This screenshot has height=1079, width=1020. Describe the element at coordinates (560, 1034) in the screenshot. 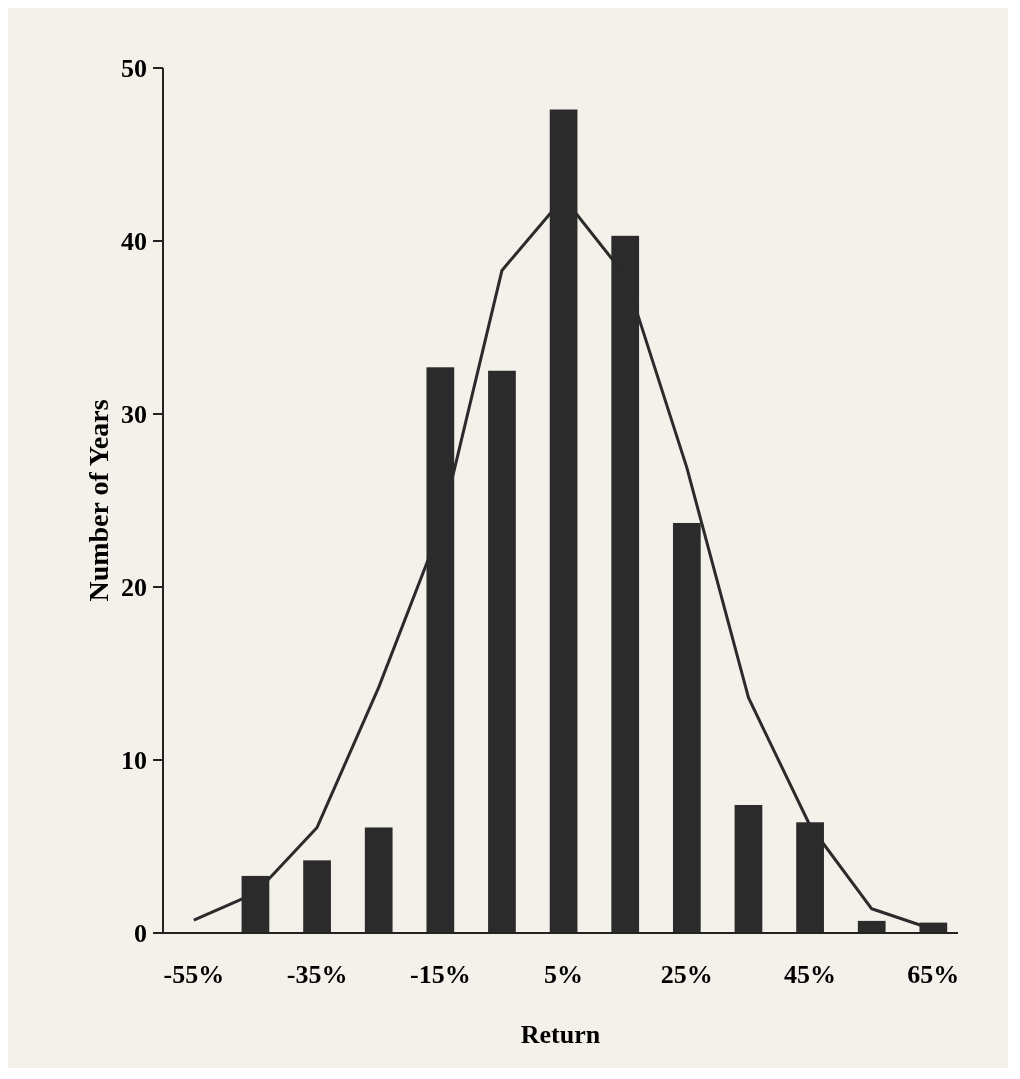

I see `x-axis-title: Return` at that location.